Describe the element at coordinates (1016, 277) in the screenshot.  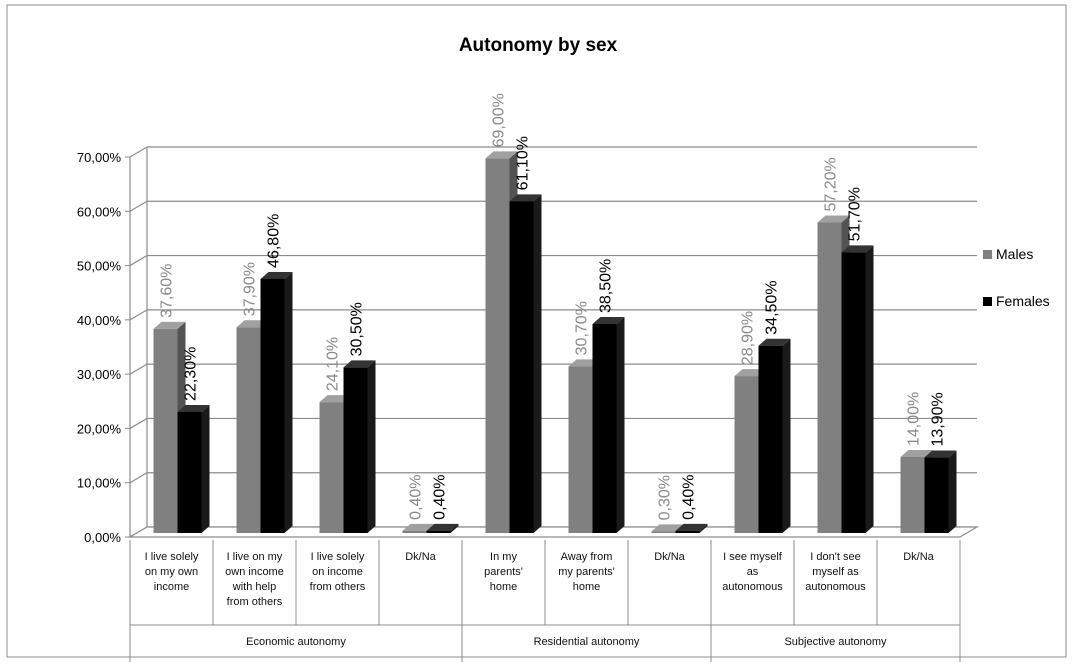
I see `legend: Males Females` at that location.